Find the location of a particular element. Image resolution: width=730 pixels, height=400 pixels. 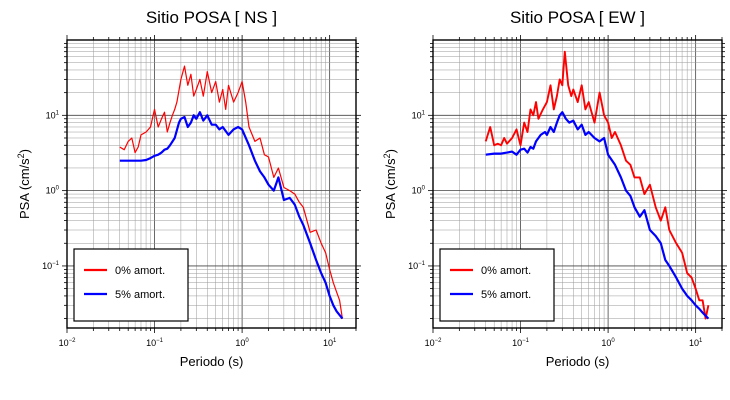

chart-title: Sitio POSA [ NS ] is located at coordinates (211, 17).